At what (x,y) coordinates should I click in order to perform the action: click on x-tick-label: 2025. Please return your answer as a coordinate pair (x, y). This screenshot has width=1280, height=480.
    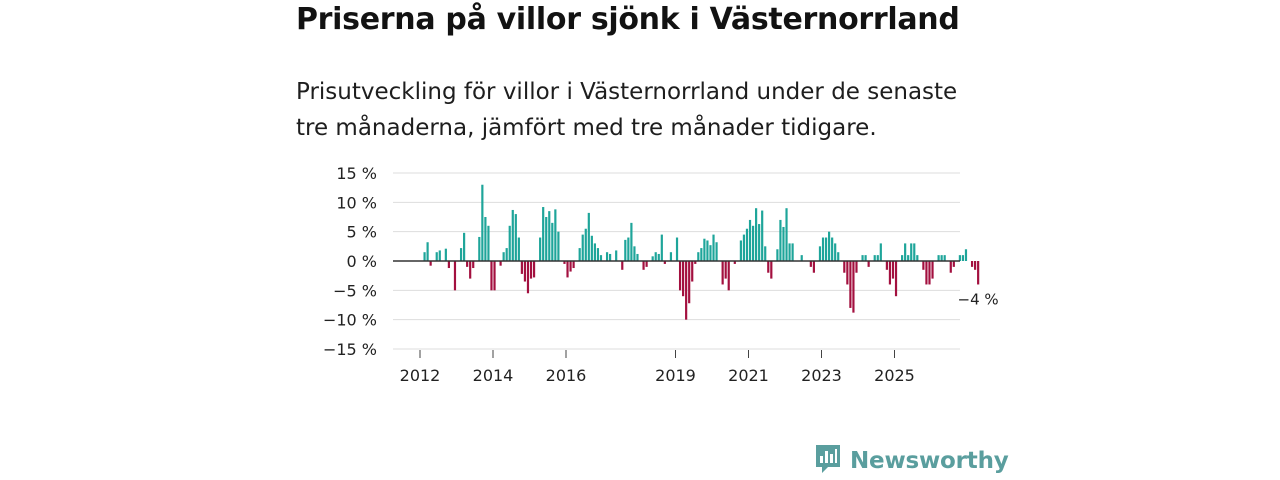
    Looking at the image, I should click on (894, 375).